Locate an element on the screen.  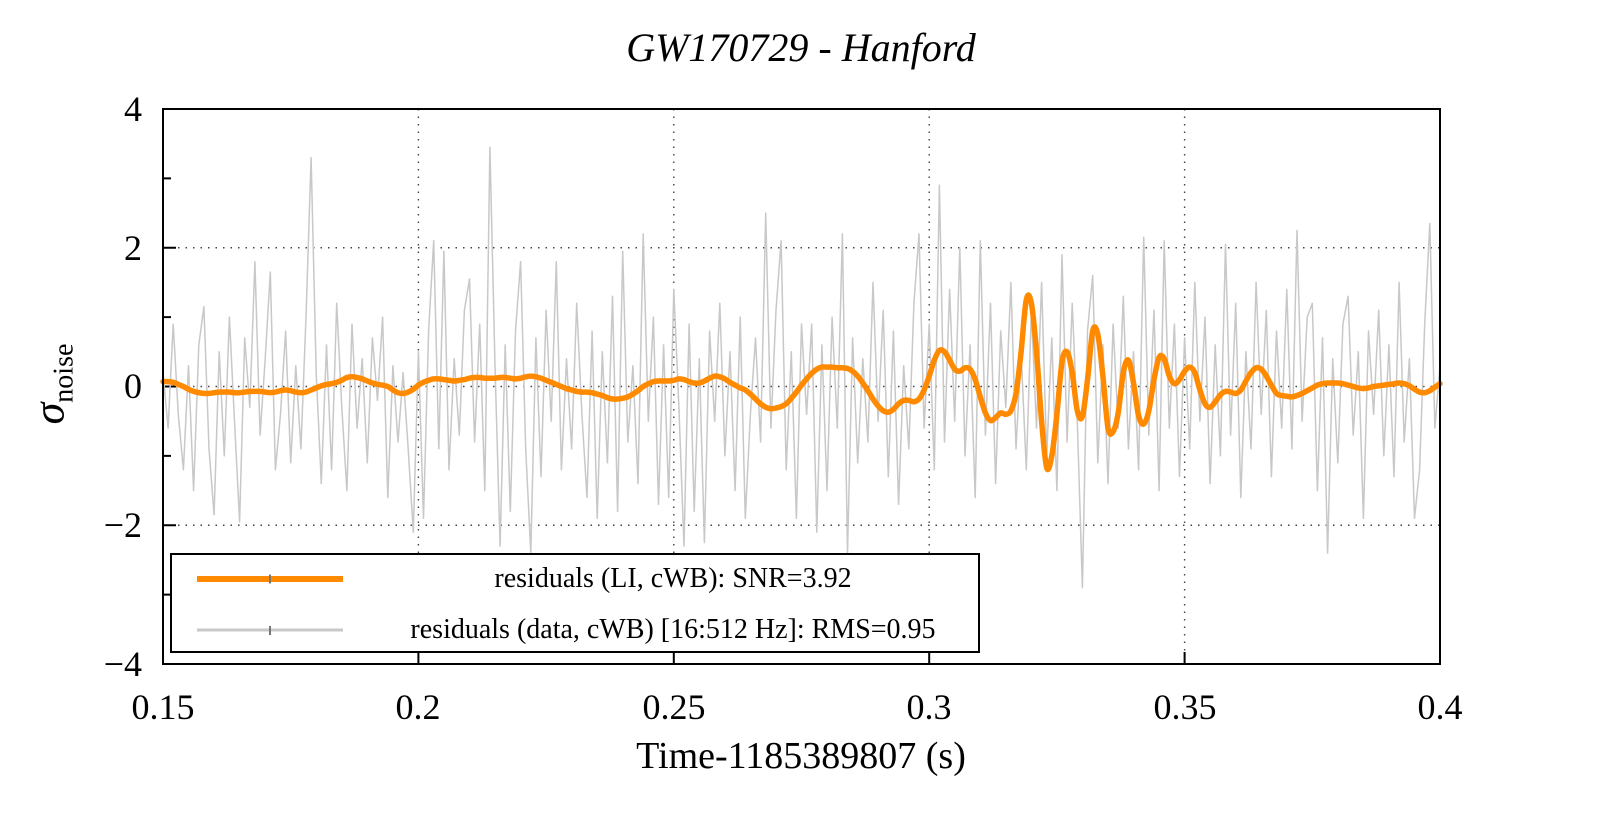
x-tick-label-0: 0.15 is located at coordinates (163, 707).